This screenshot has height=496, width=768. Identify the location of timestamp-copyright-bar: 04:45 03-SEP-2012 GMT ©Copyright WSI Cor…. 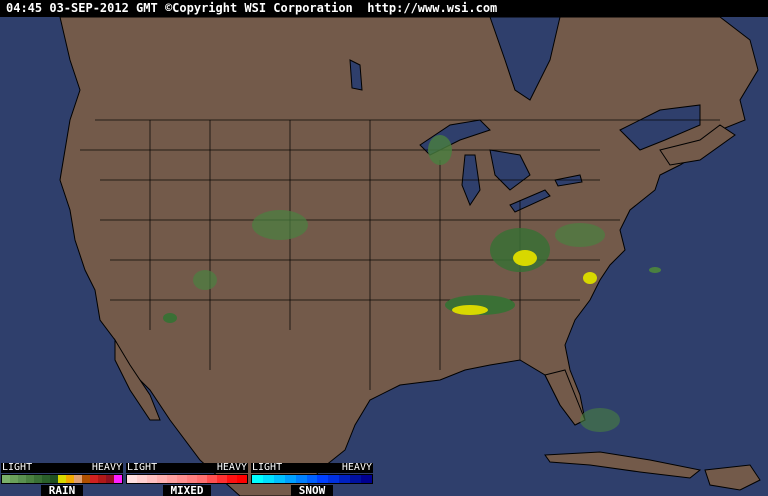
(384, 8).